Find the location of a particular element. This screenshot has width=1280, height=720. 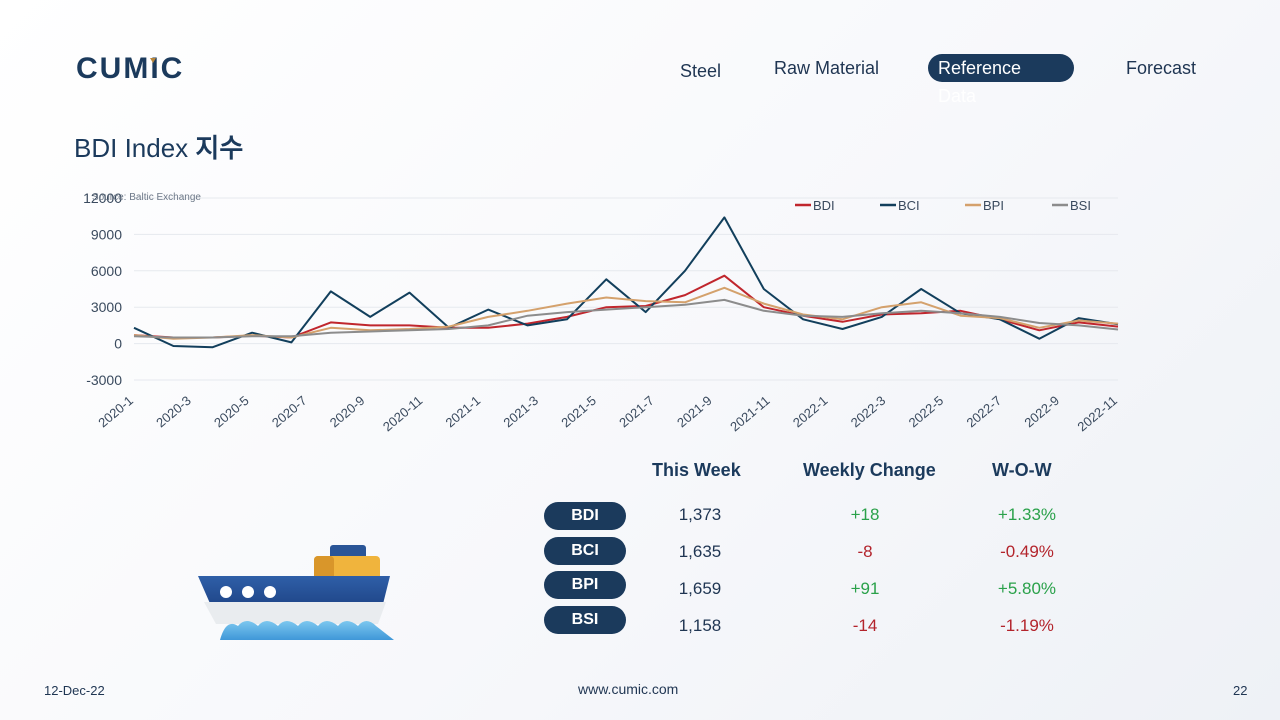

cell-wow: +1.33% is located at coordinates (1027, 514).